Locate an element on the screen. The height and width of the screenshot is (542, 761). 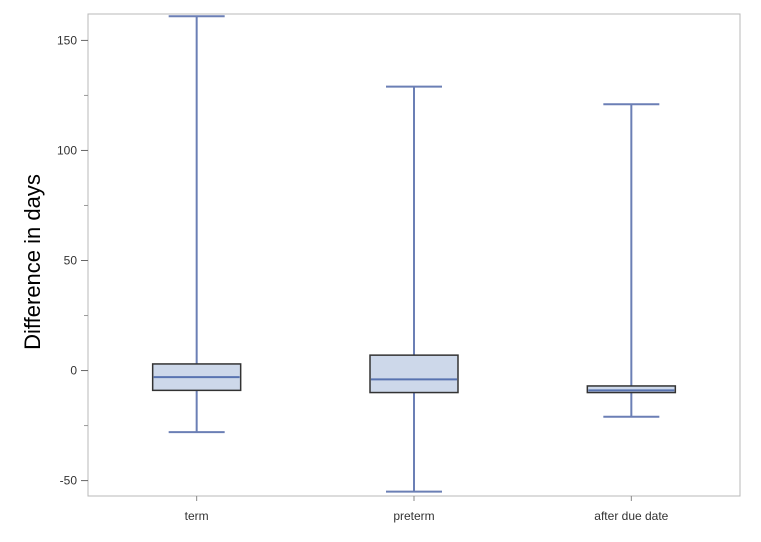
box-group-term is located at coordinates (196, 224).